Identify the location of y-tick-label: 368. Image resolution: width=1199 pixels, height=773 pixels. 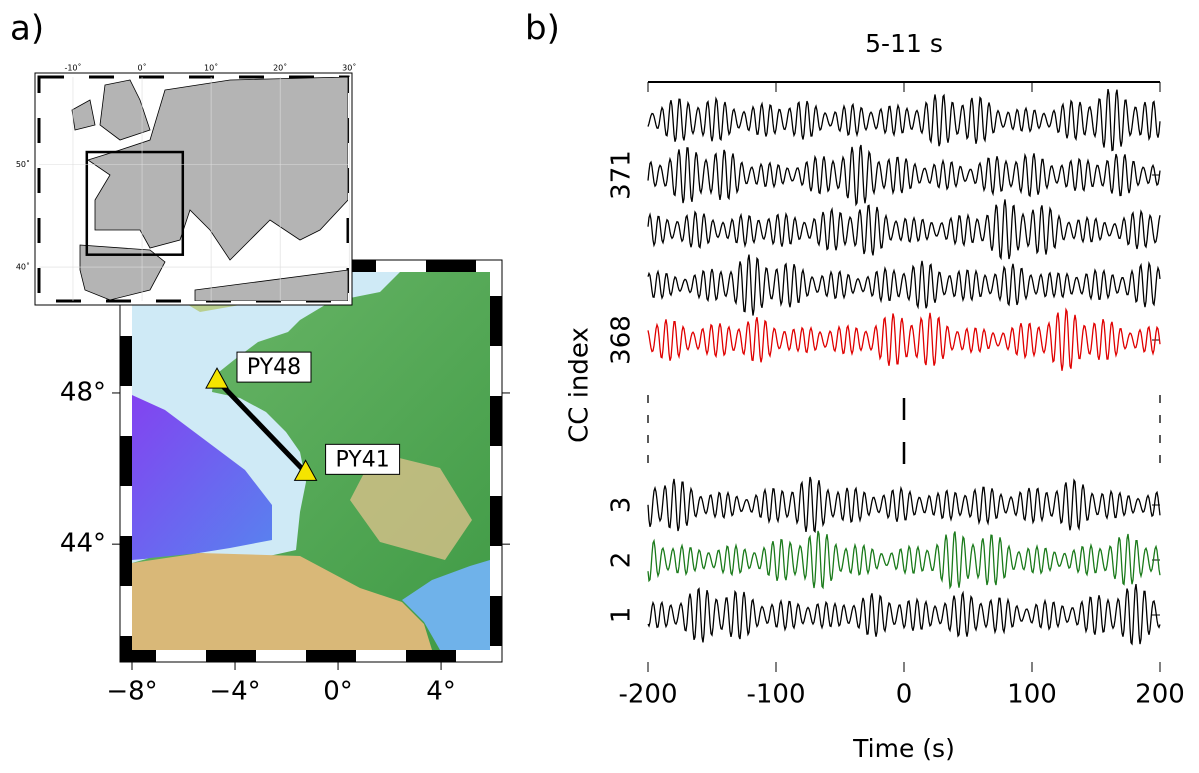
(622, 340).